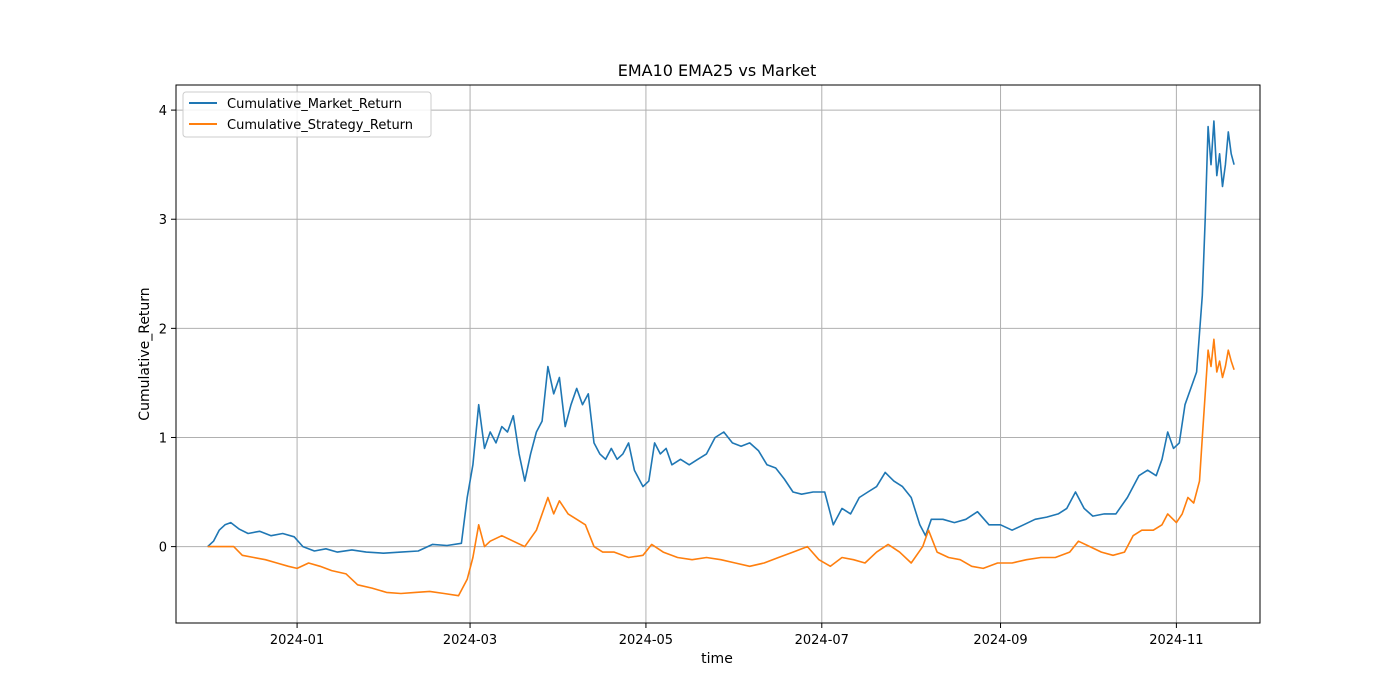 The image size is (1400, 700). Describe the element at coordinates (1176, 640) in the screenshot. I see `x-tick-label: 2024-11` at that location.